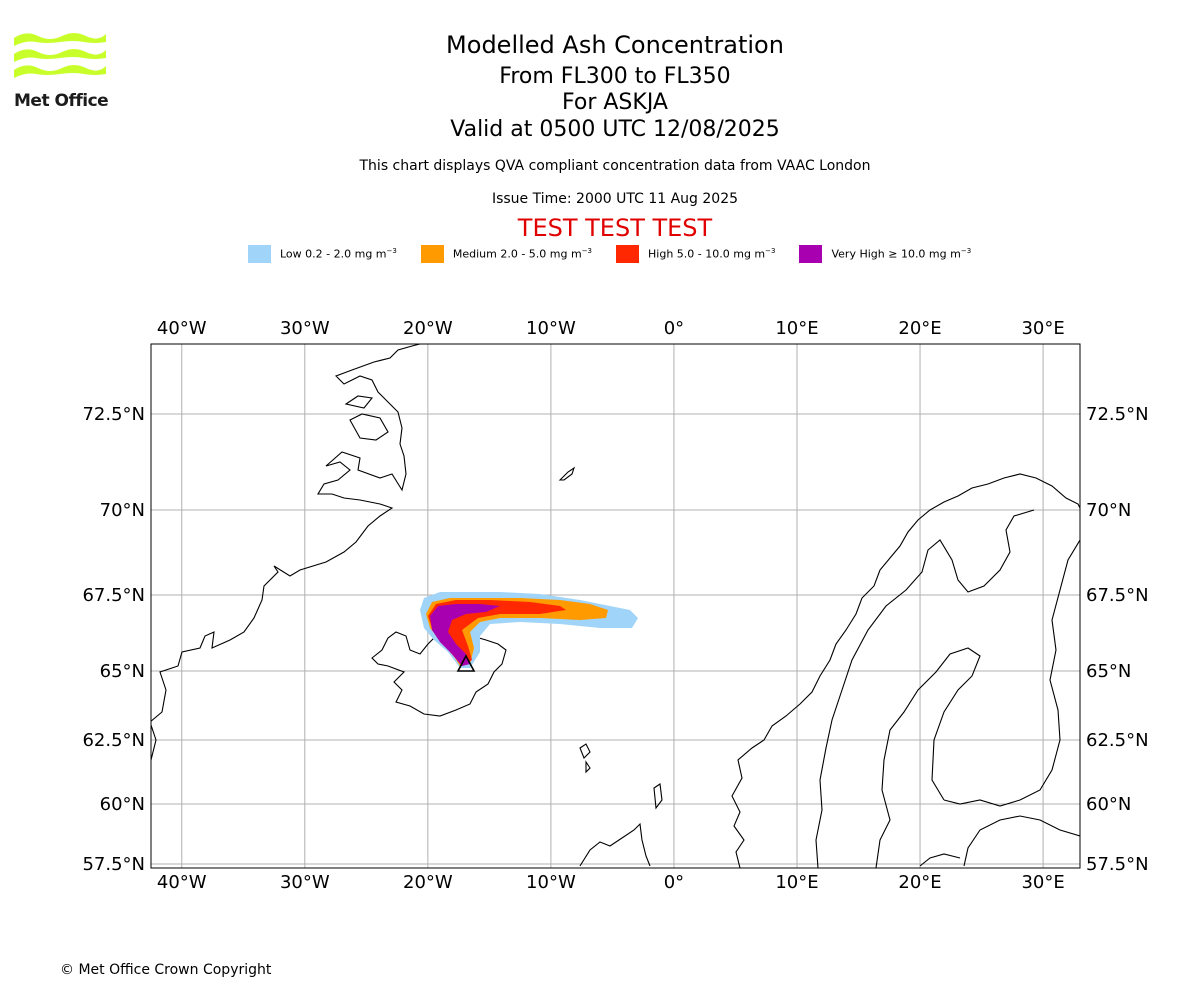  What do you see at coordinates (567, 473) in the screenshot?
I see `jan-mayen` at bounding box center [567, 473].